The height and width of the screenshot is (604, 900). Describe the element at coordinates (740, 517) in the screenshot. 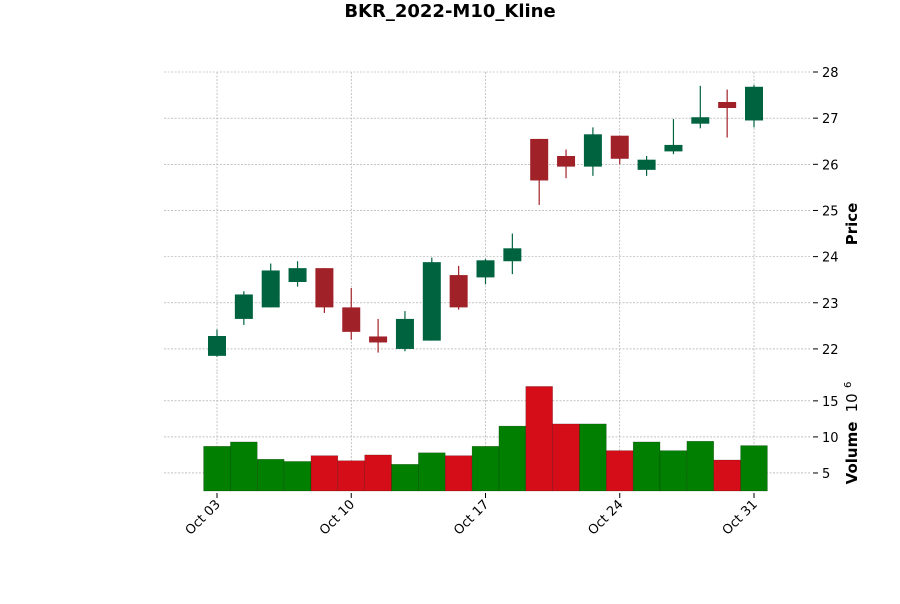

I see `x-tick-label: Oct 31` at that location.